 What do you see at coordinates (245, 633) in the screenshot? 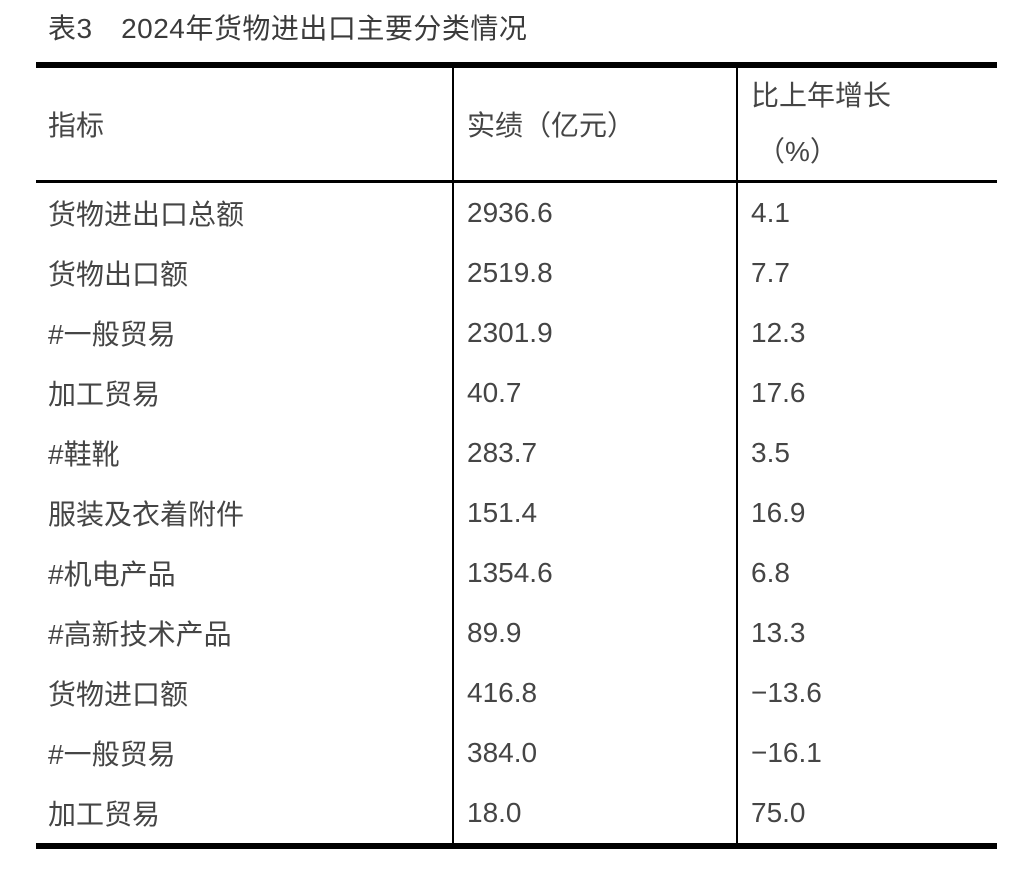
I see `indicator-cell: #高新技术产品` at bounding box center [245, 633].